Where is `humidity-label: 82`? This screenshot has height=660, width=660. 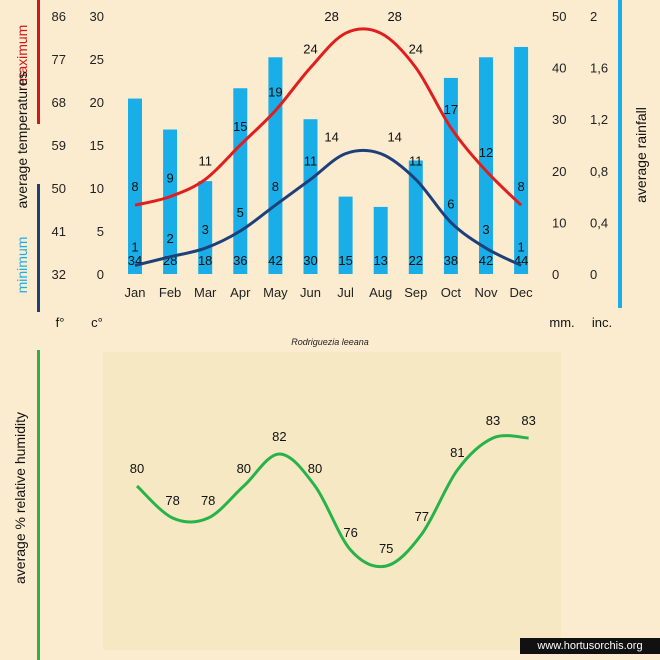
humidity-label: 82 is located at coordinates (279, 436).